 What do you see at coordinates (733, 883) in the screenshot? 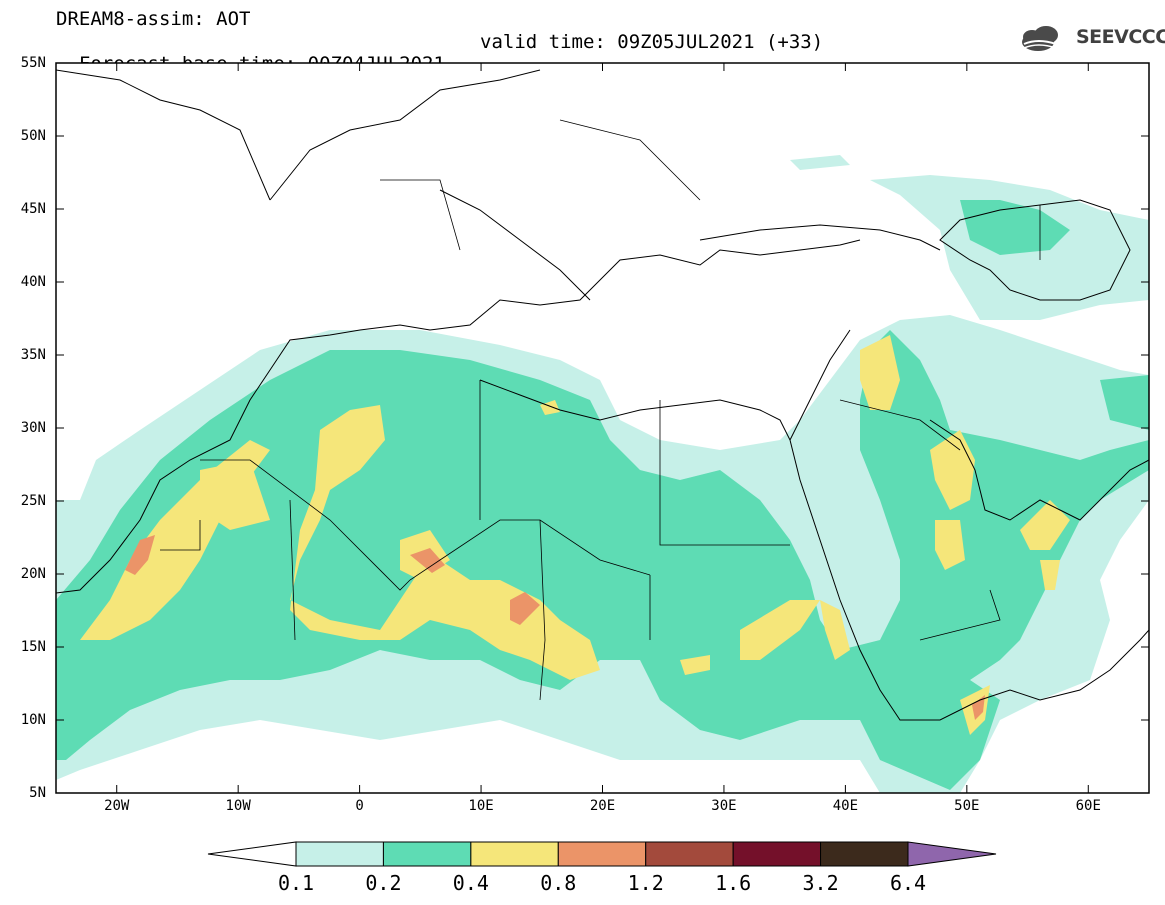
I see `colorbar-label: 1.6` at bounding box center [733, 883].